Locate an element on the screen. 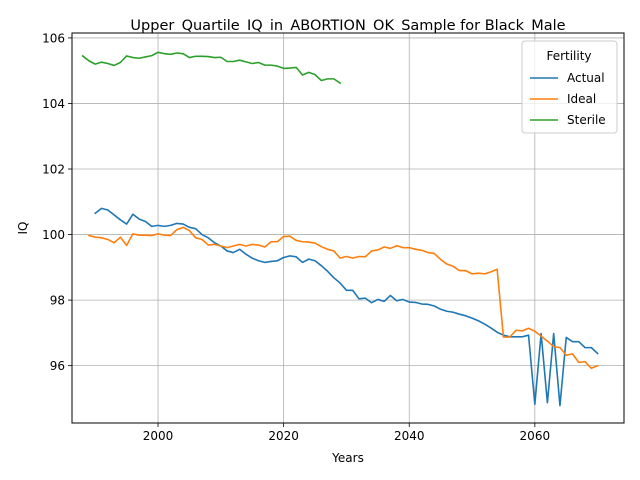  legend: Fertility Actual Ideal Sterile is located at coordinates (569, 87).